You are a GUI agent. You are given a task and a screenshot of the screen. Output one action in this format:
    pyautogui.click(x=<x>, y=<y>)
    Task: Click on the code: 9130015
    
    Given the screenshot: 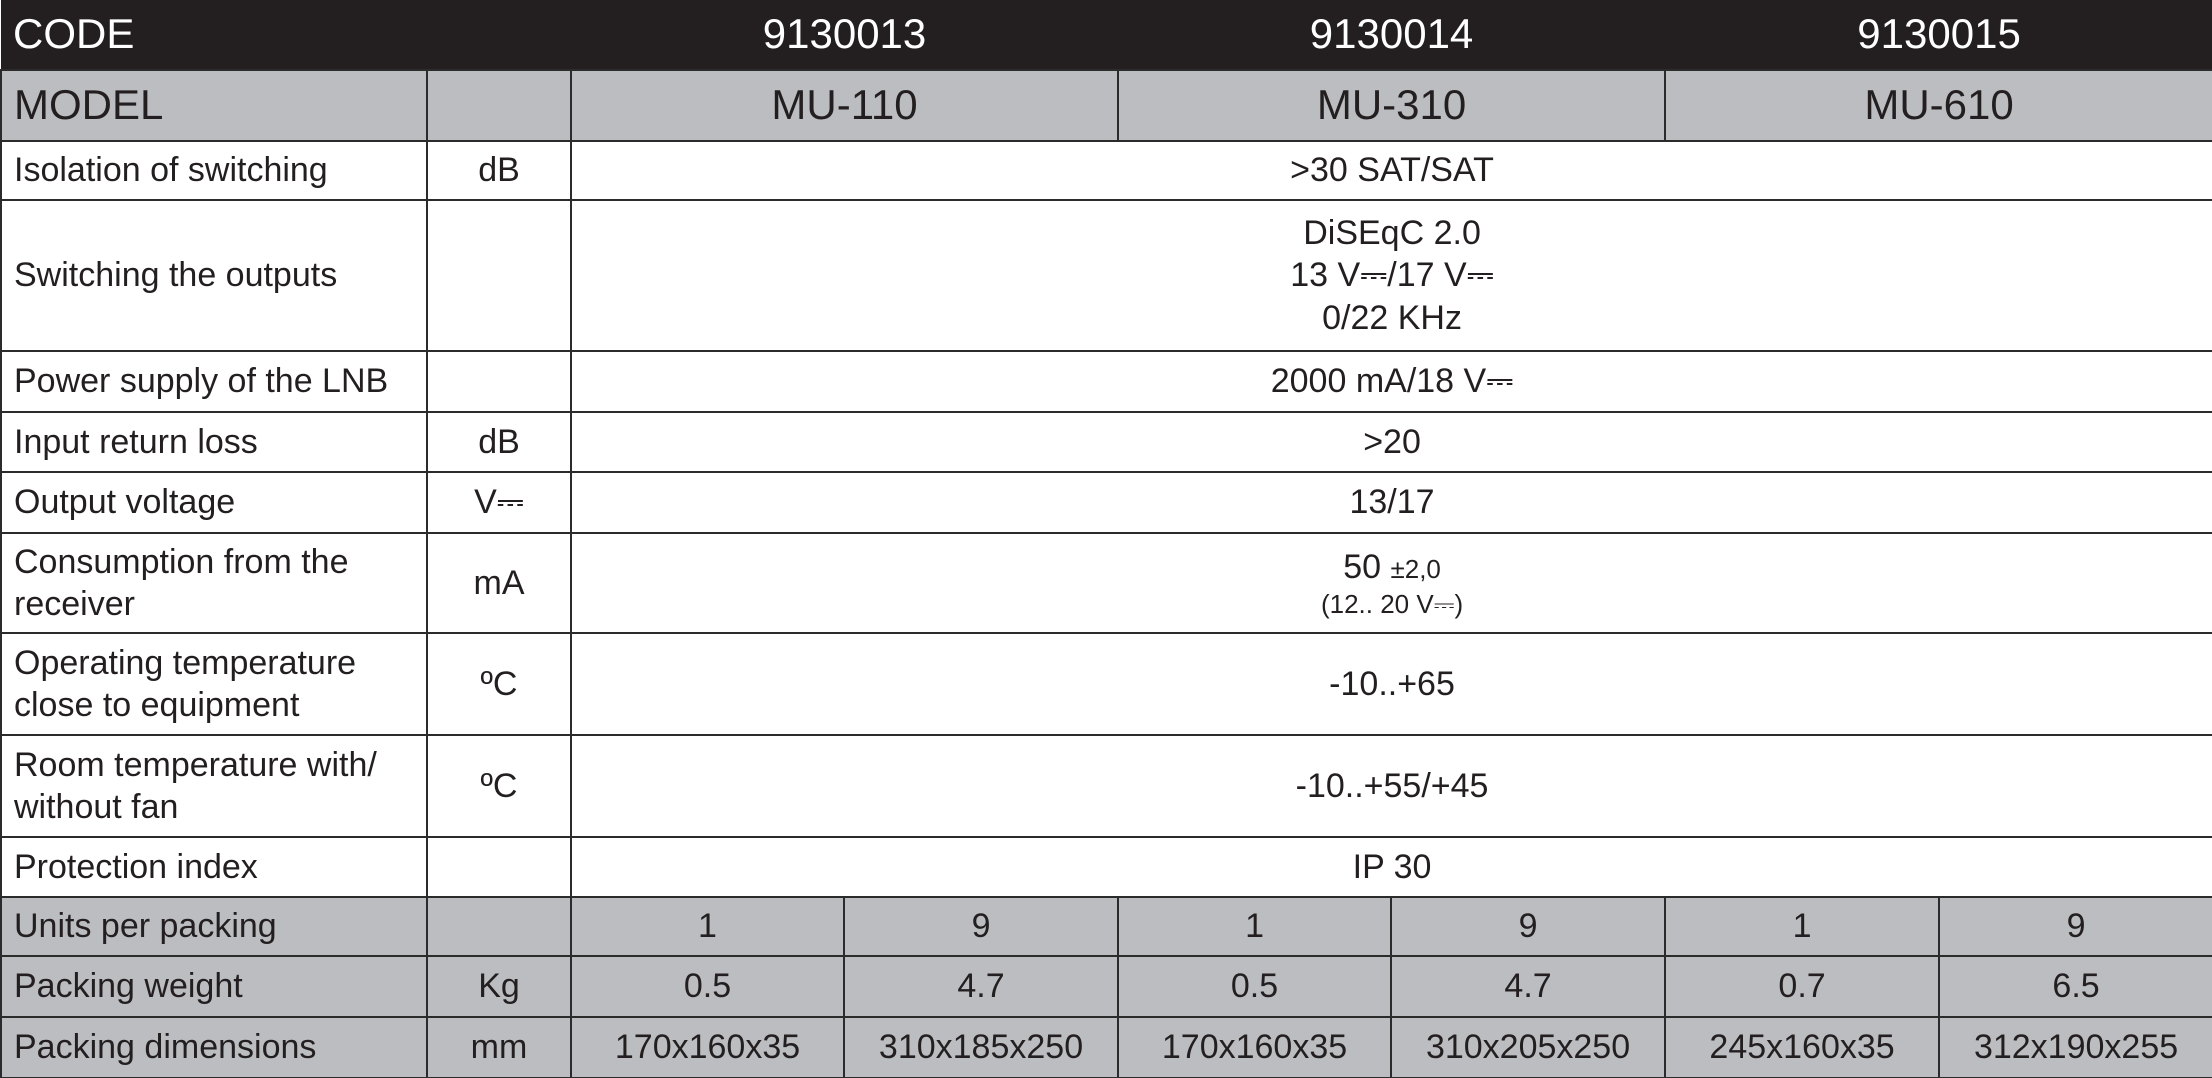 What is the action you would take?
    pyautogui.click(x=1938, y=35)
    